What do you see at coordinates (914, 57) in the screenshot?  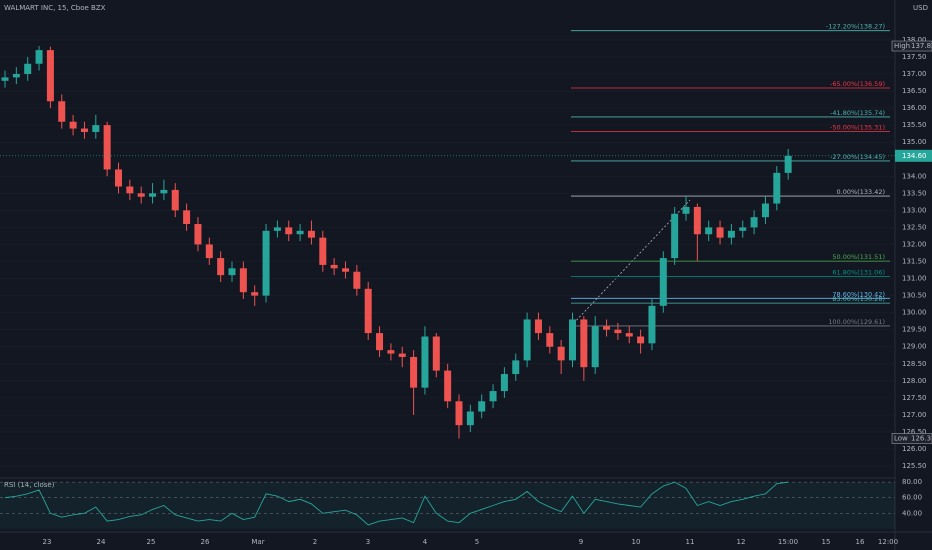 I see `y-tick-label: 137.50` at bounding box center [914, 57].